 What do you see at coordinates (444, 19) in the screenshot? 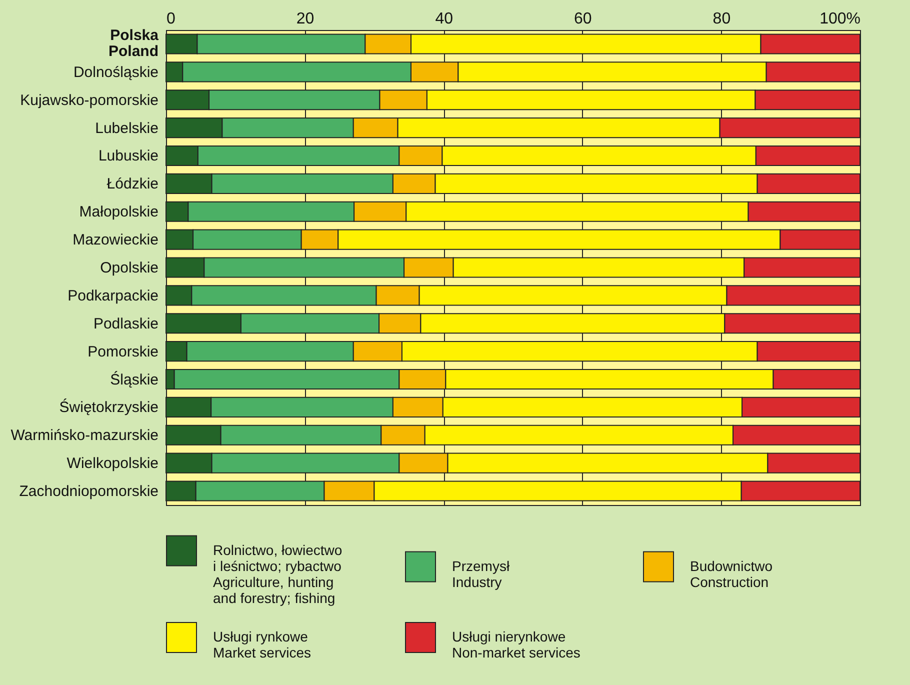
I see `x-tick-label: 40` at bounding box center [444, 19].